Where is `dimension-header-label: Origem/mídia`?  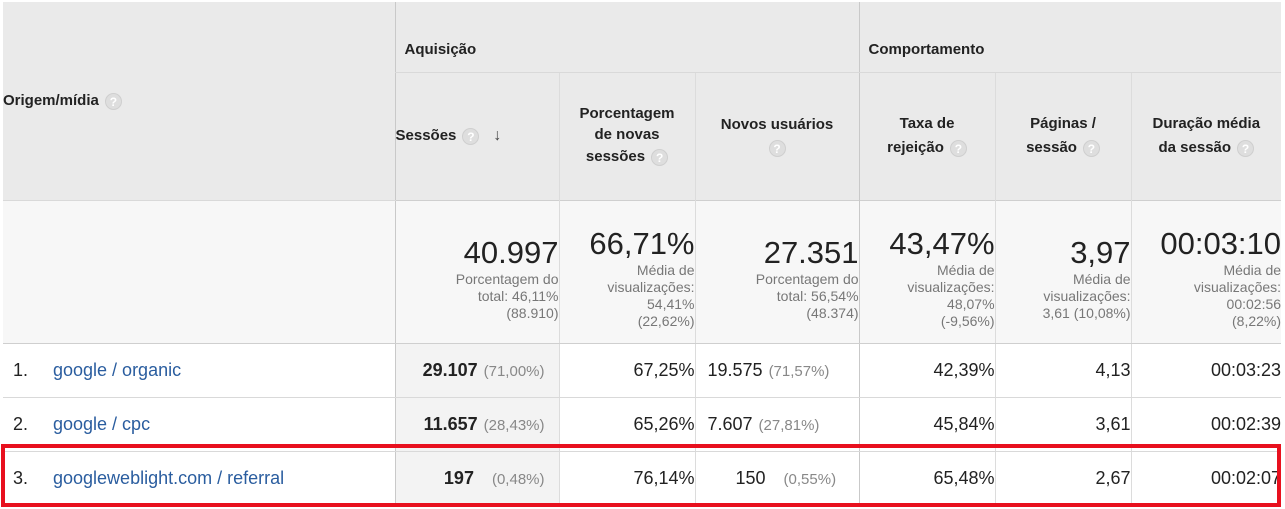
dimension-header-label: Origem/mídia is located at coordinates (51, 100).